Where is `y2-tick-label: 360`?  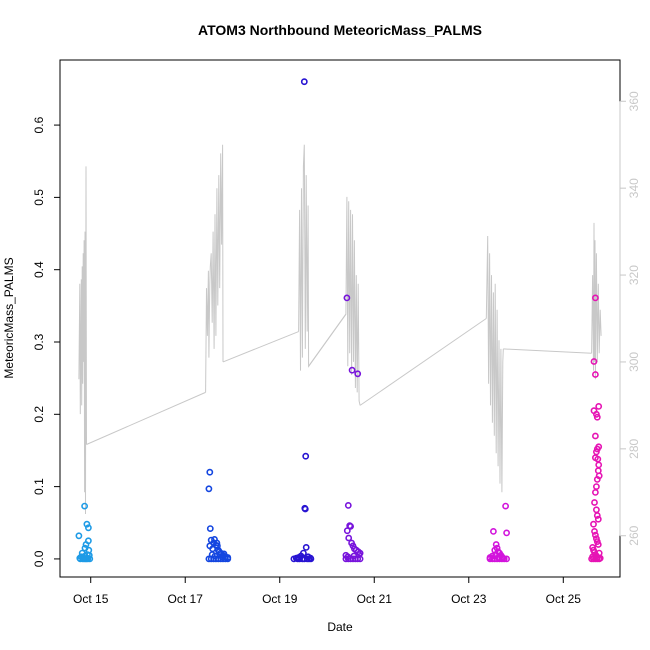
y2-tick-label: 360 is located at coordinates (634, 101).